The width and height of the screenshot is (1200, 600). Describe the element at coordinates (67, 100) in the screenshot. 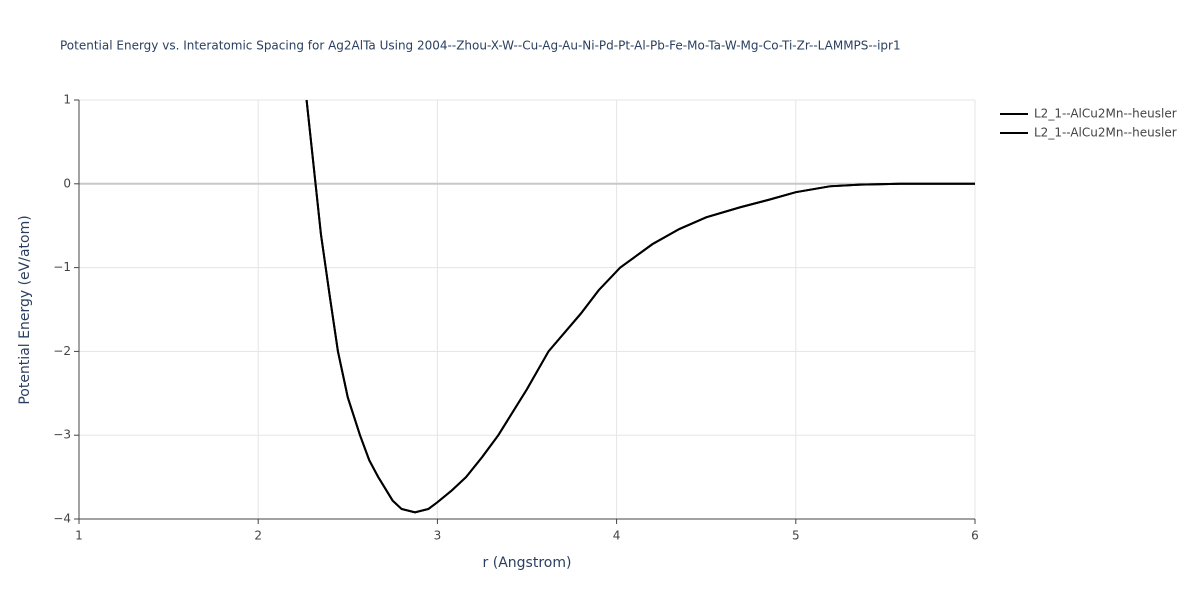

I see `y-tick-label: 1` at that location.